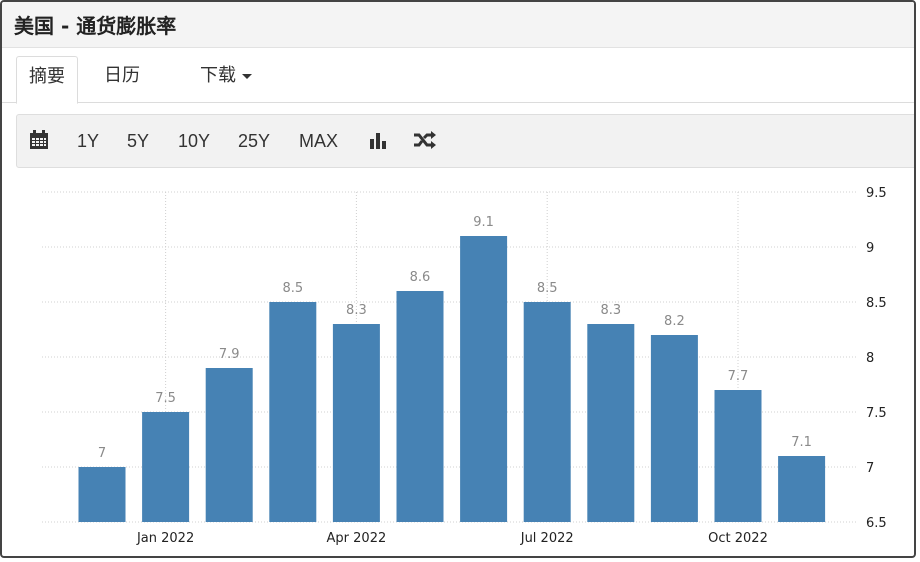 This screenshot has width=920, height=562. I want to click on x-tick-label: Oct 2022, so click(738, 538).